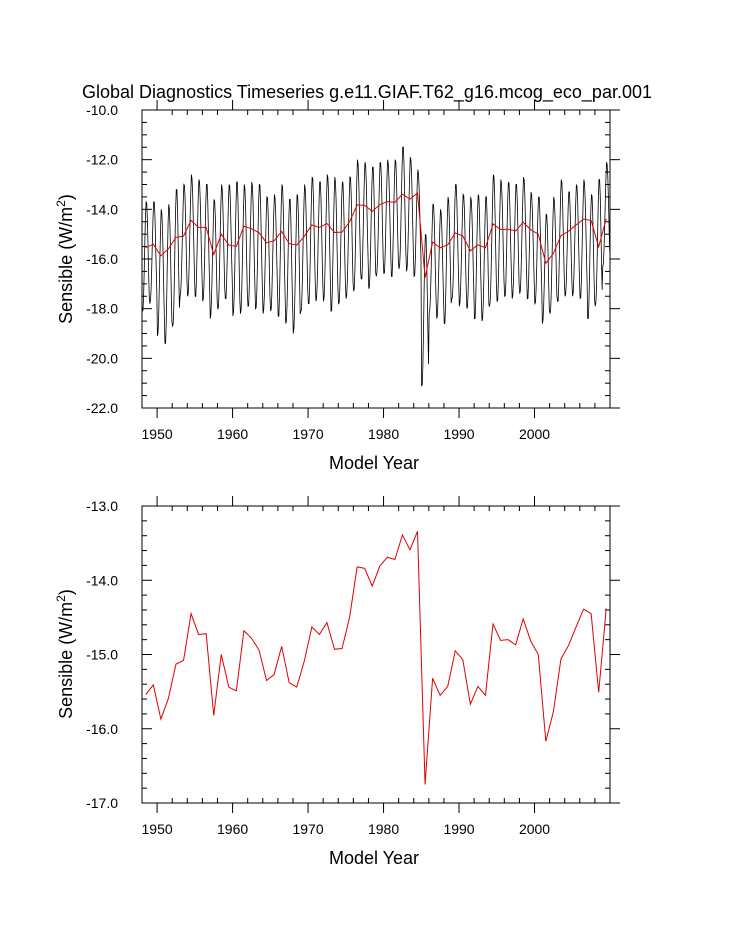  What do you see at coordinates (534, 434) in the screenshot?
I see `top-x-tick-label: 2000` at bounding box center [534, 434].